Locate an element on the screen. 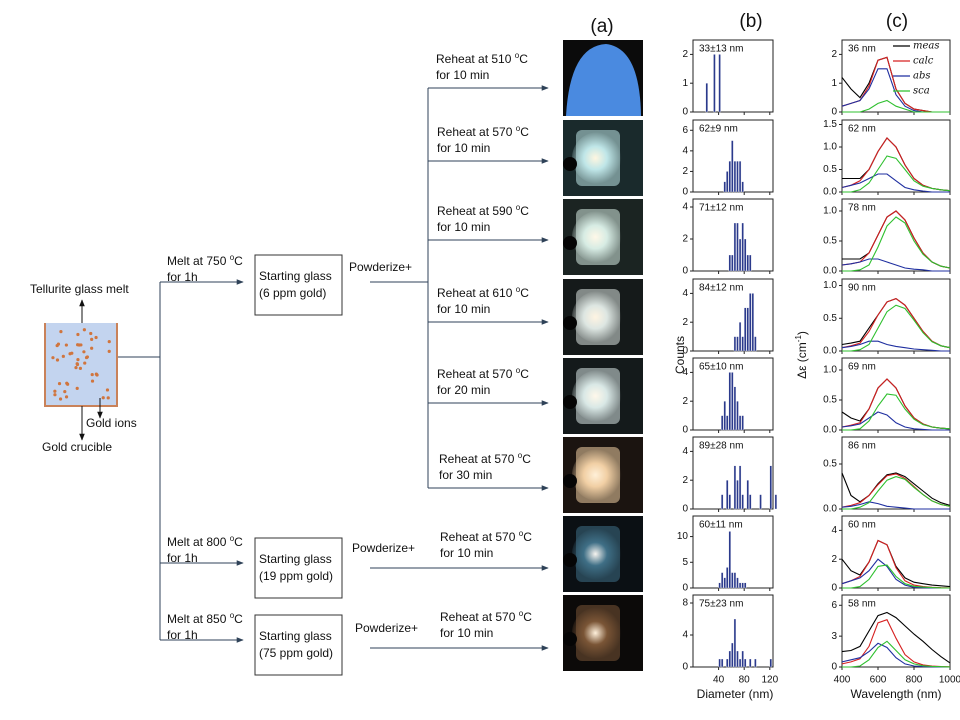 Image resolution: width=960 pixels, height=720 pixels. spectrum-ylabel-part: Δε (cm is located at coordinates (802, 360).